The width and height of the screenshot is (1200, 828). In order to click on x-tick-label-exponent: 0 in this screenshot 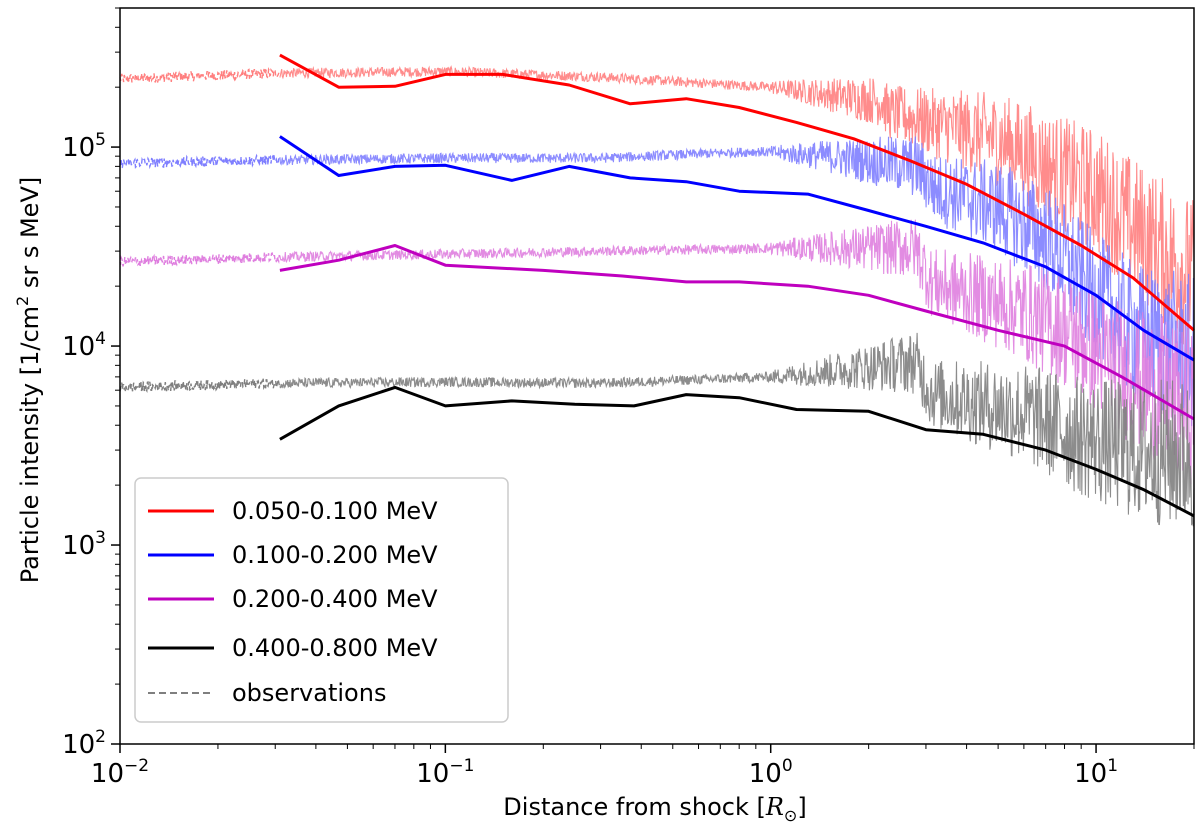, I will do `click(787, 766)`.